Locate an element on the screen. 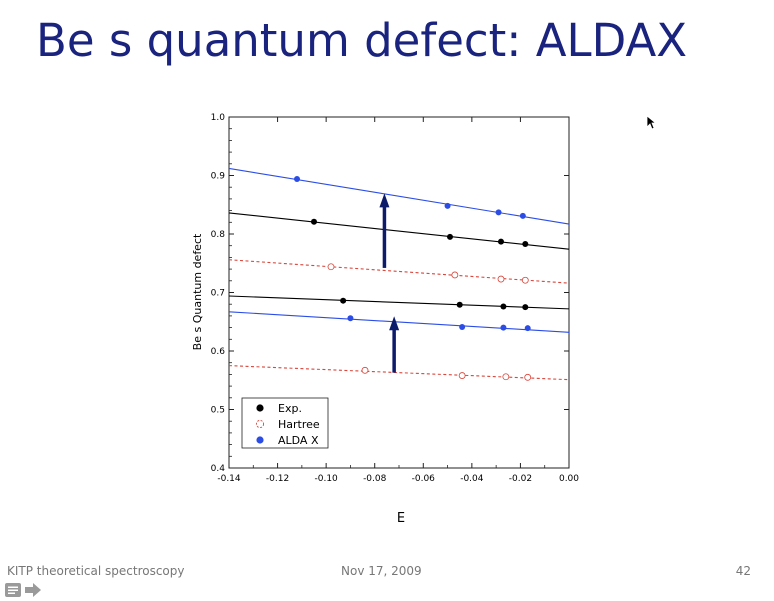 Image resolution: width=774 pixels, height=601 pixels. x-tick-label: -0.08 is located at coordinates (375, 479).